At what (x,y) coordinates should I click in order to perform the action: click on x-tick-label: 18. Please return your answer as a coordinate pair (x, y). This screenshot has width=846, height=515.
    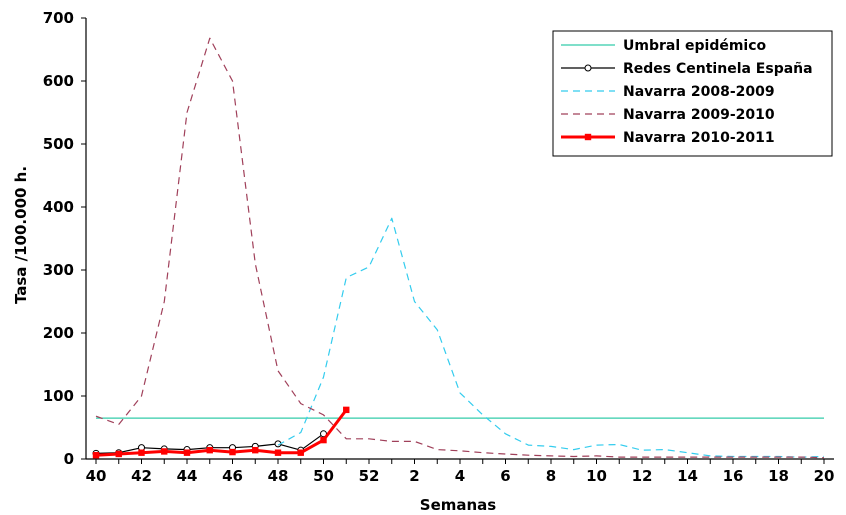
    Looking at the image, I should click on (778, 476).